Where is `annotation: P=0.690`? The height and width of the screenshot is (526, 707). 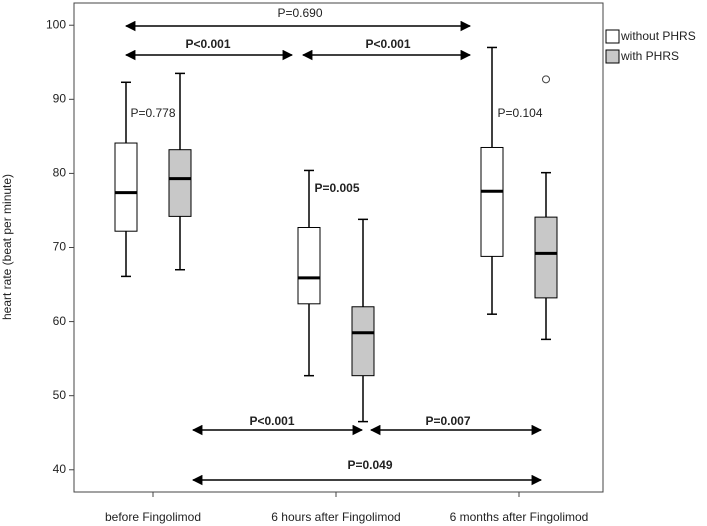
annotation: P=0.690 is located at coordinates (299, 13).